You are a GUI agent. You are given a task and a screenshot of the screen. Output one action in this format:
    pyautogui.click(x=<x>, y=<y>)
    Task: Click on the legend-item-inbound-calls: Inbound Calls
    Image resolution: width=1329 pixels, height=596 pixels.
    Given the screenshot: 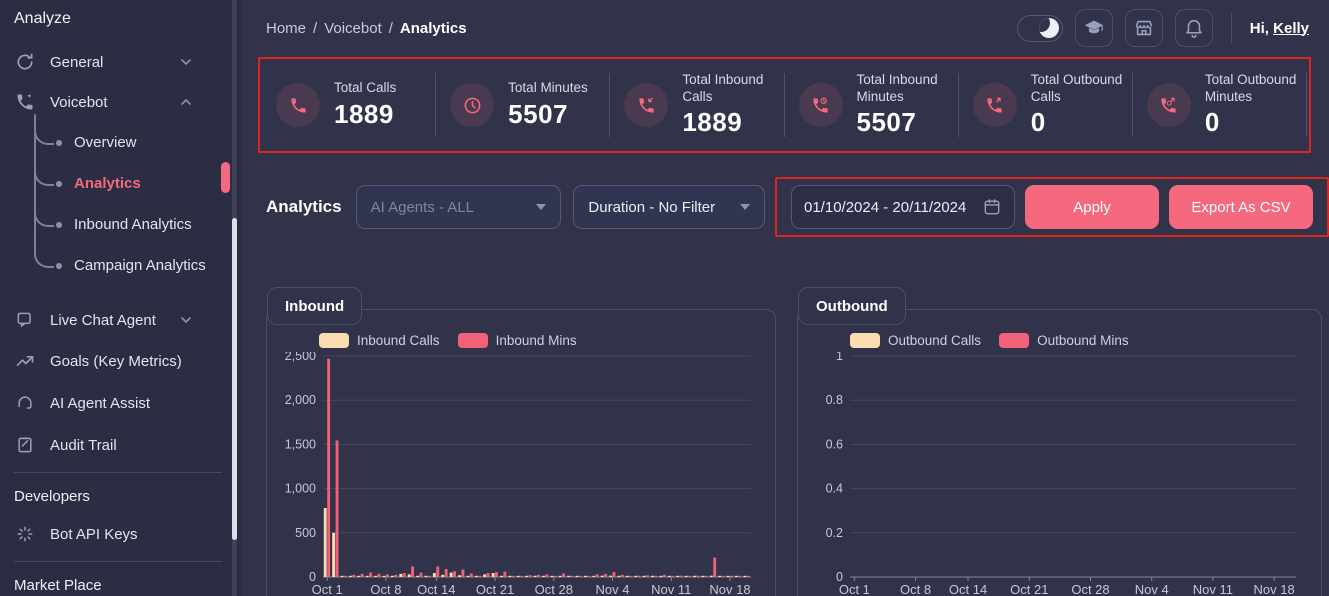 What is the action you would take?
    pyautogui.click(x=379, y=340)
    